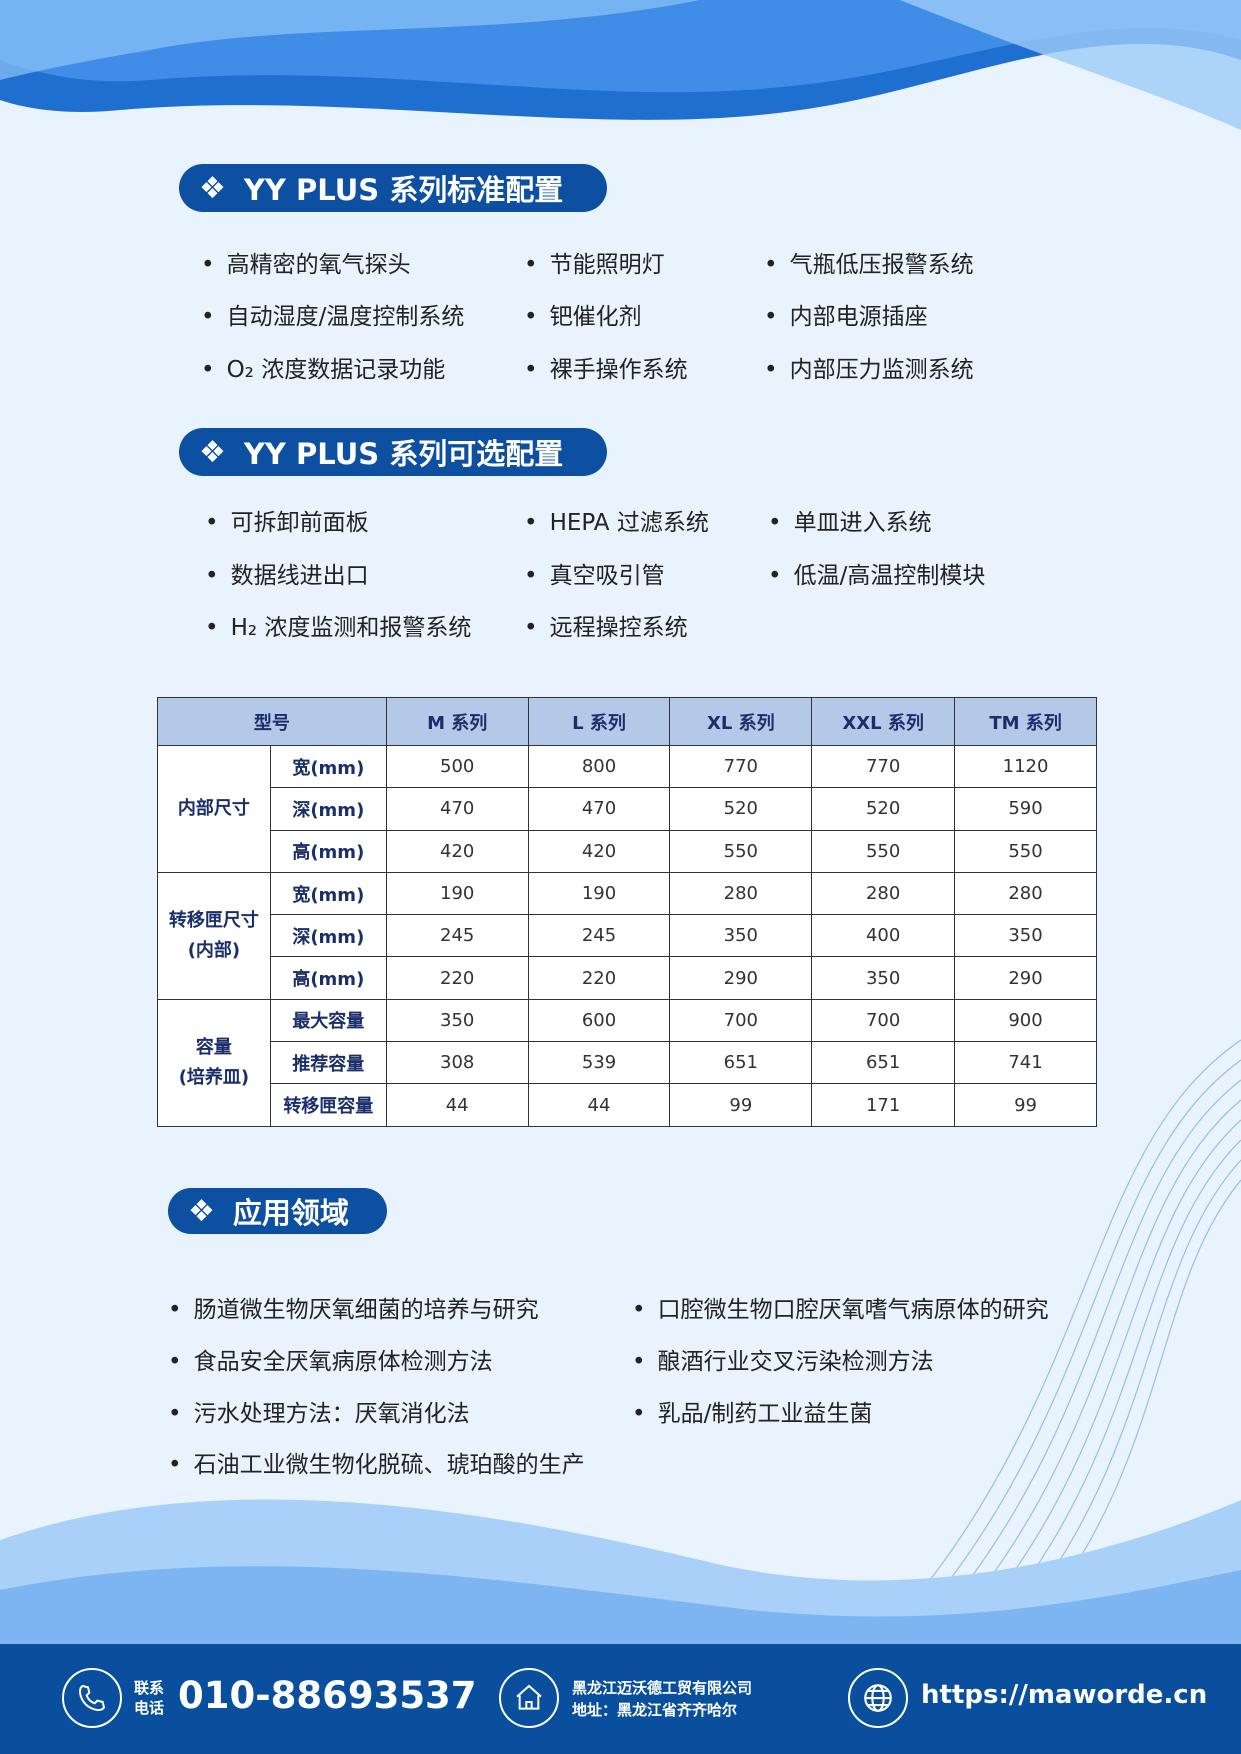 The height and width of the screenshot is (1754, 1241). What do you see at coordinates (846, 314) in the screenshot?
I see `list-item: 内部电源插座` at bounding box center [846, 314].